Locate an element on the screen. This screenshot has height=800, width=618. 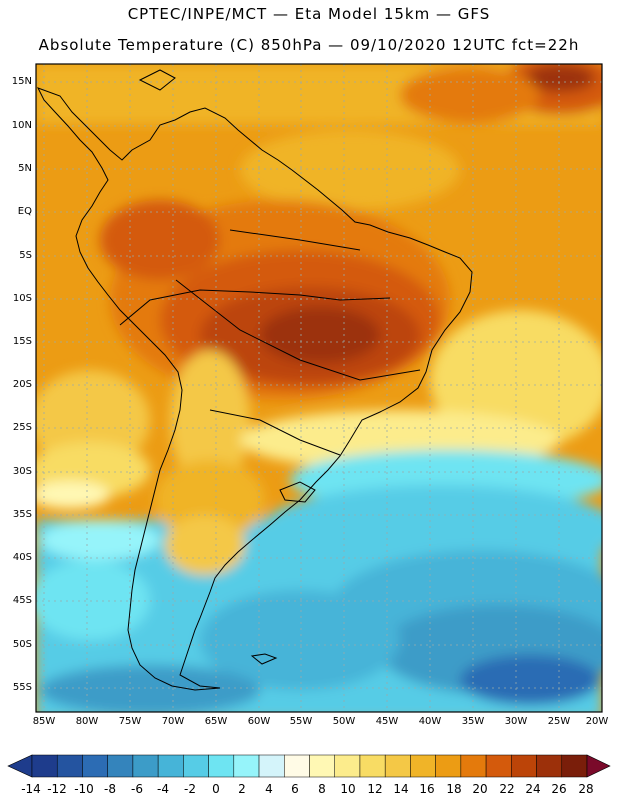
colorbar-label: -8 is located at coordinates (110, 789).